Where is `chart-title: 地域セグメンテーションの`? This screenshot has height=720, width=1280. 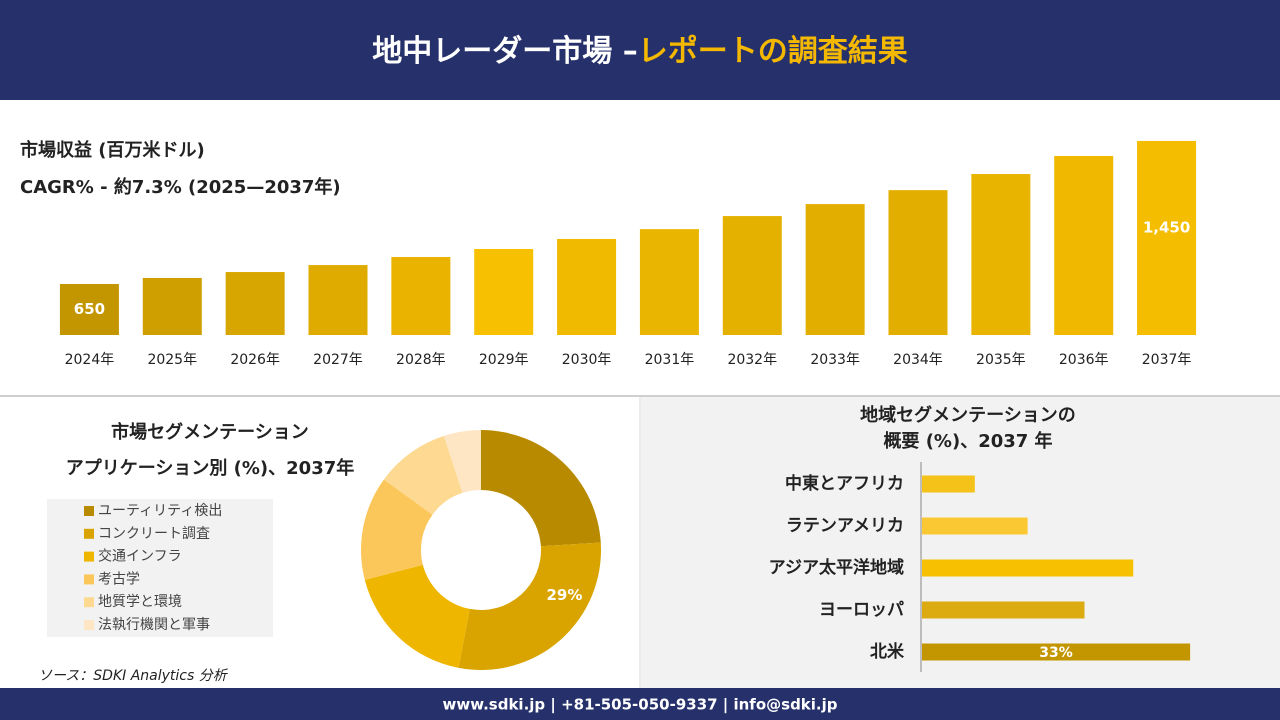
chart-title: 地域セグメンテーションの is located at coordinates (968, 415).